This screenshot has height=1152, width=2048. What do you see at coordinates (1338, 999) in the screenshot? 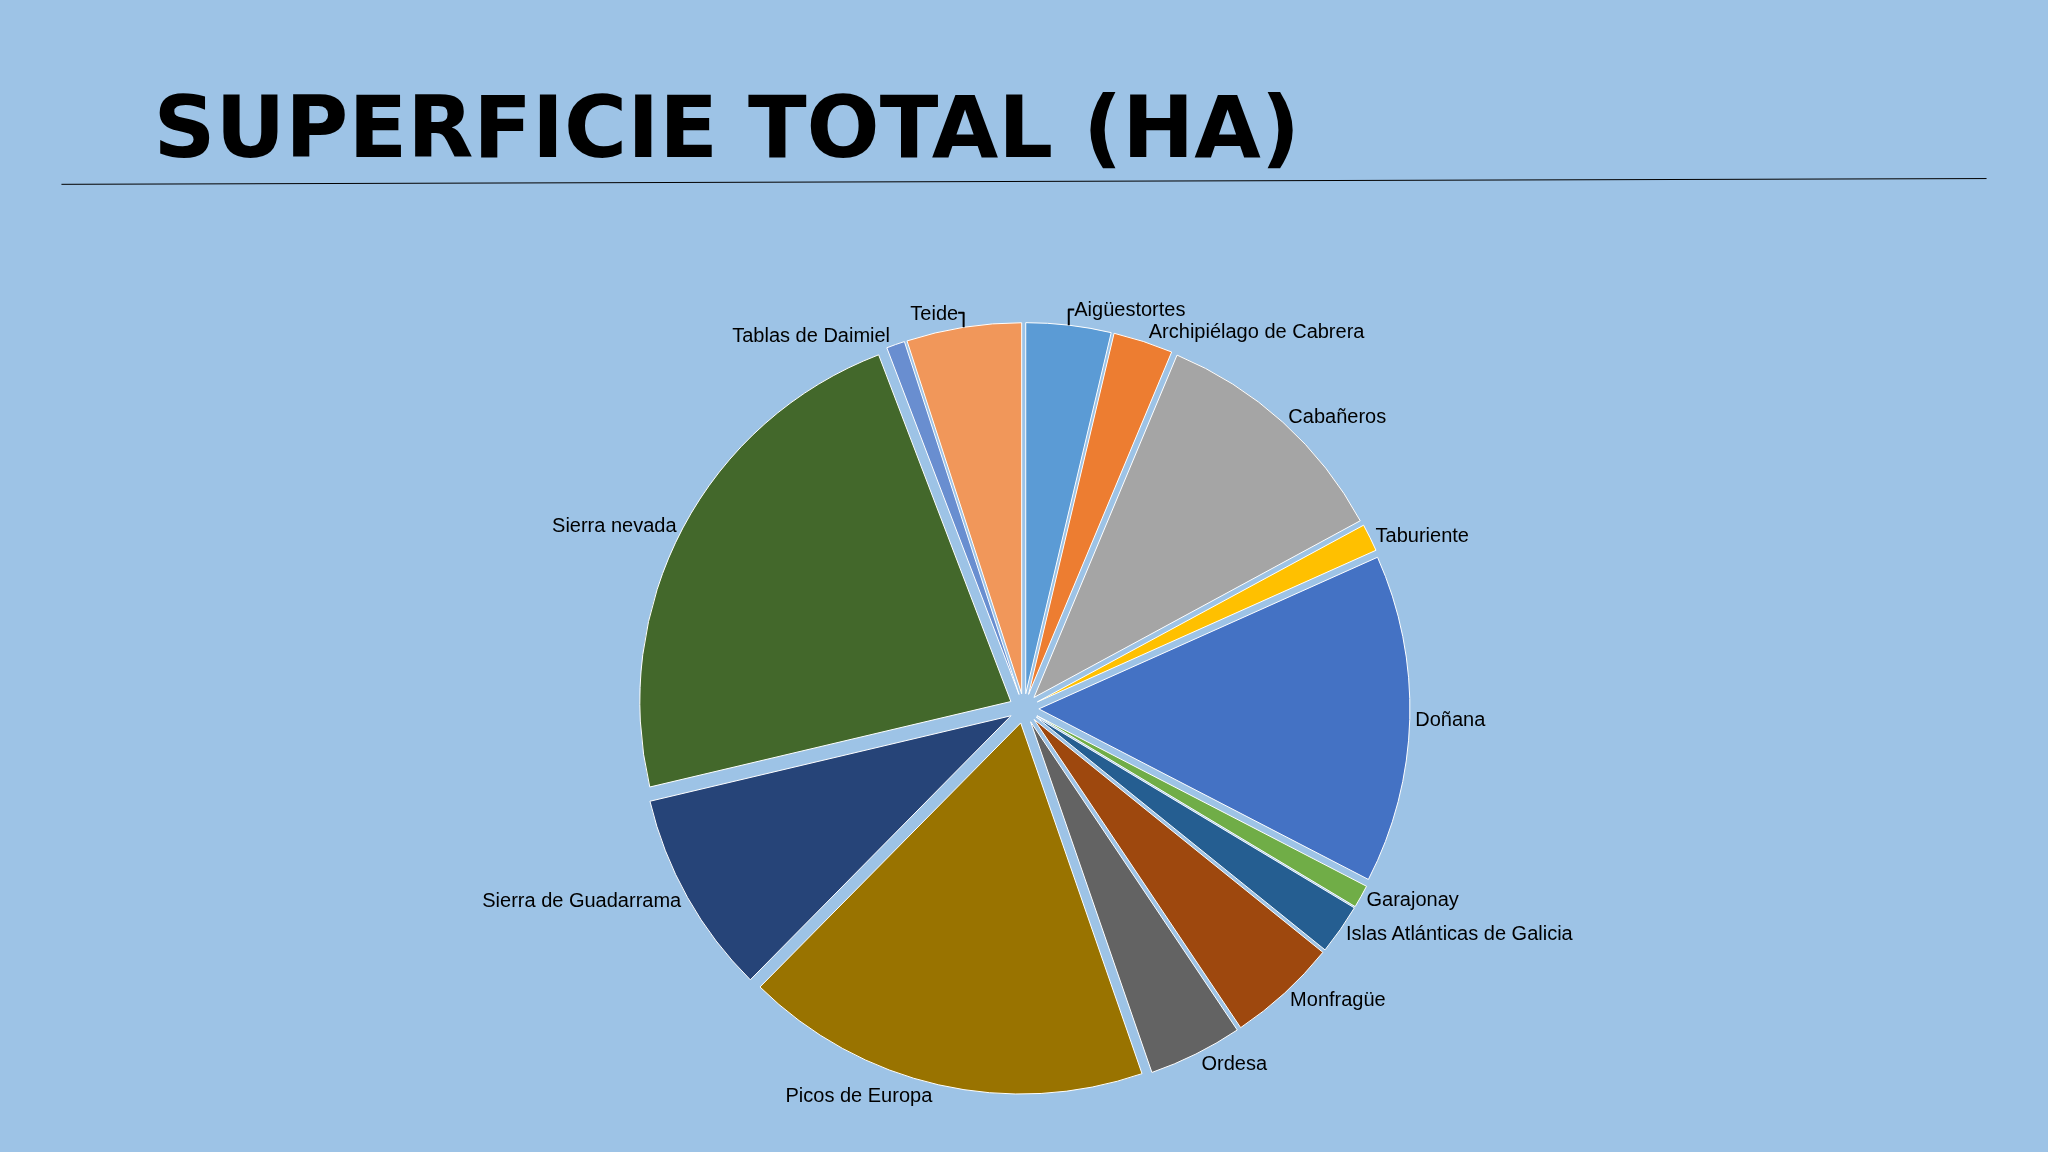
I see `slice-label: Monfragüe` at bounding box center [1338, 999].